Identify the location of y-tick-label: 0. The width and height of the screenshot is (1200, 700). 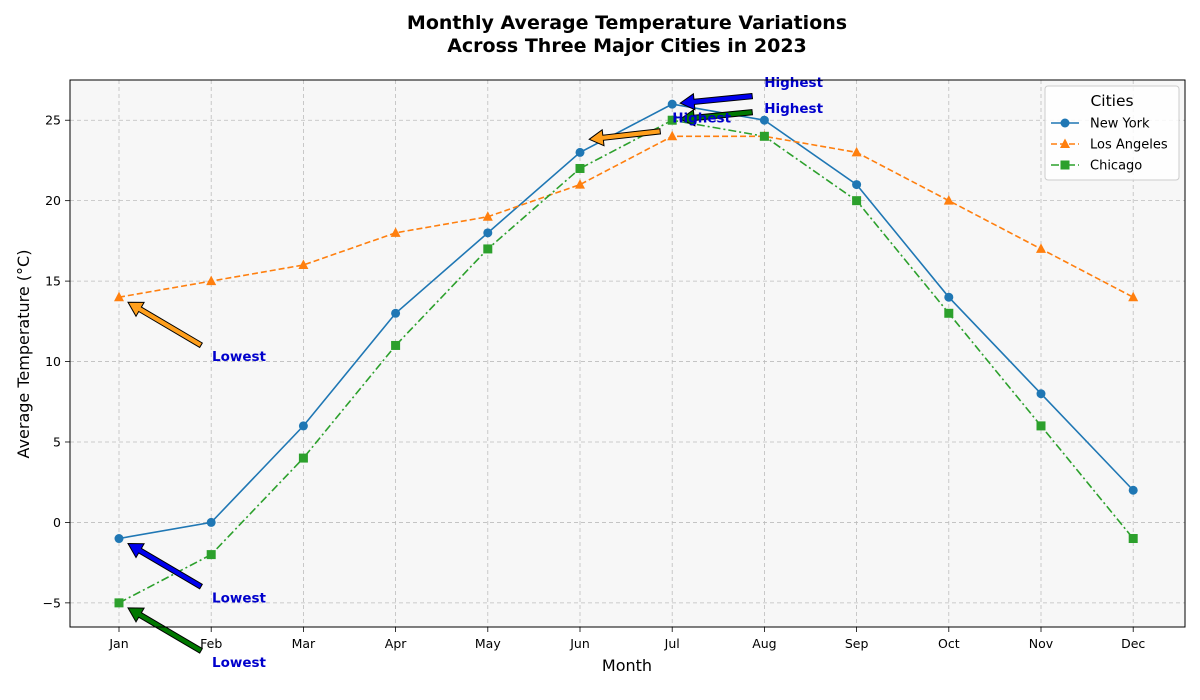
(57, 522).